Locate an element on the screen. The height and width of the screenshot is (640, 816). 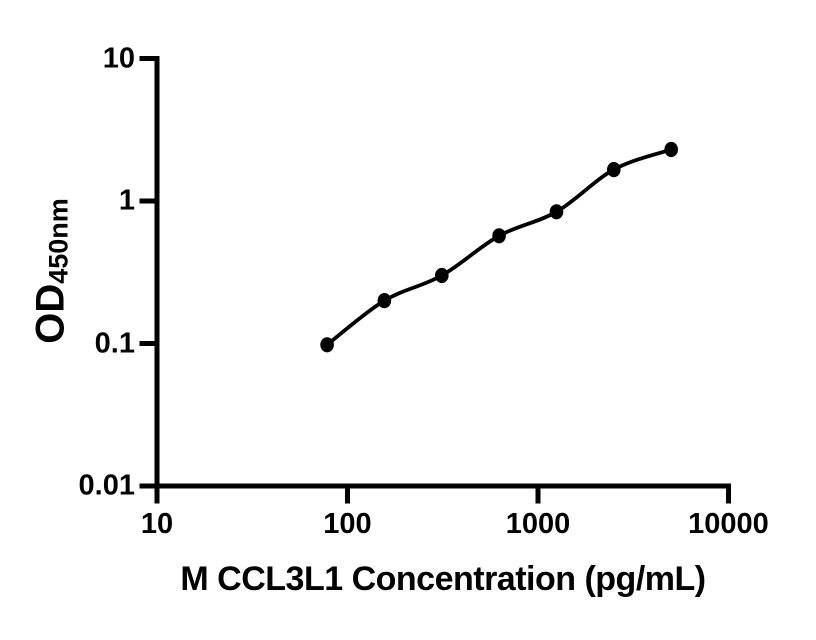
x-axis-title: M CCL3L1 Concentration (pg/mL) is located at coordinates (443, 579).